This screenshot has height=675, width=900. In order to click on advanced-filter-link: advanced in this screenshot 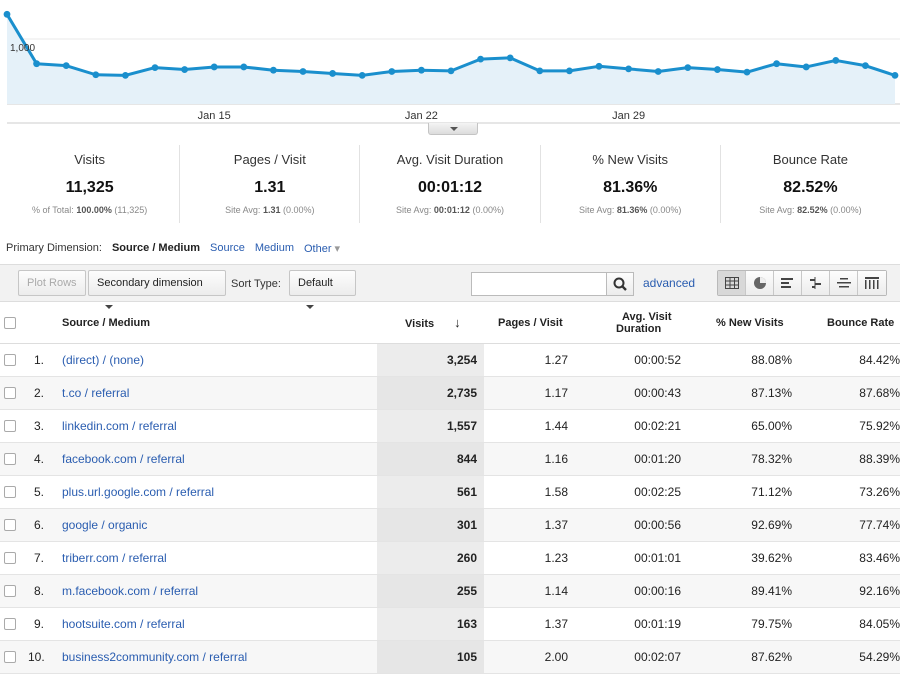, I will do `click(669, 283)`.